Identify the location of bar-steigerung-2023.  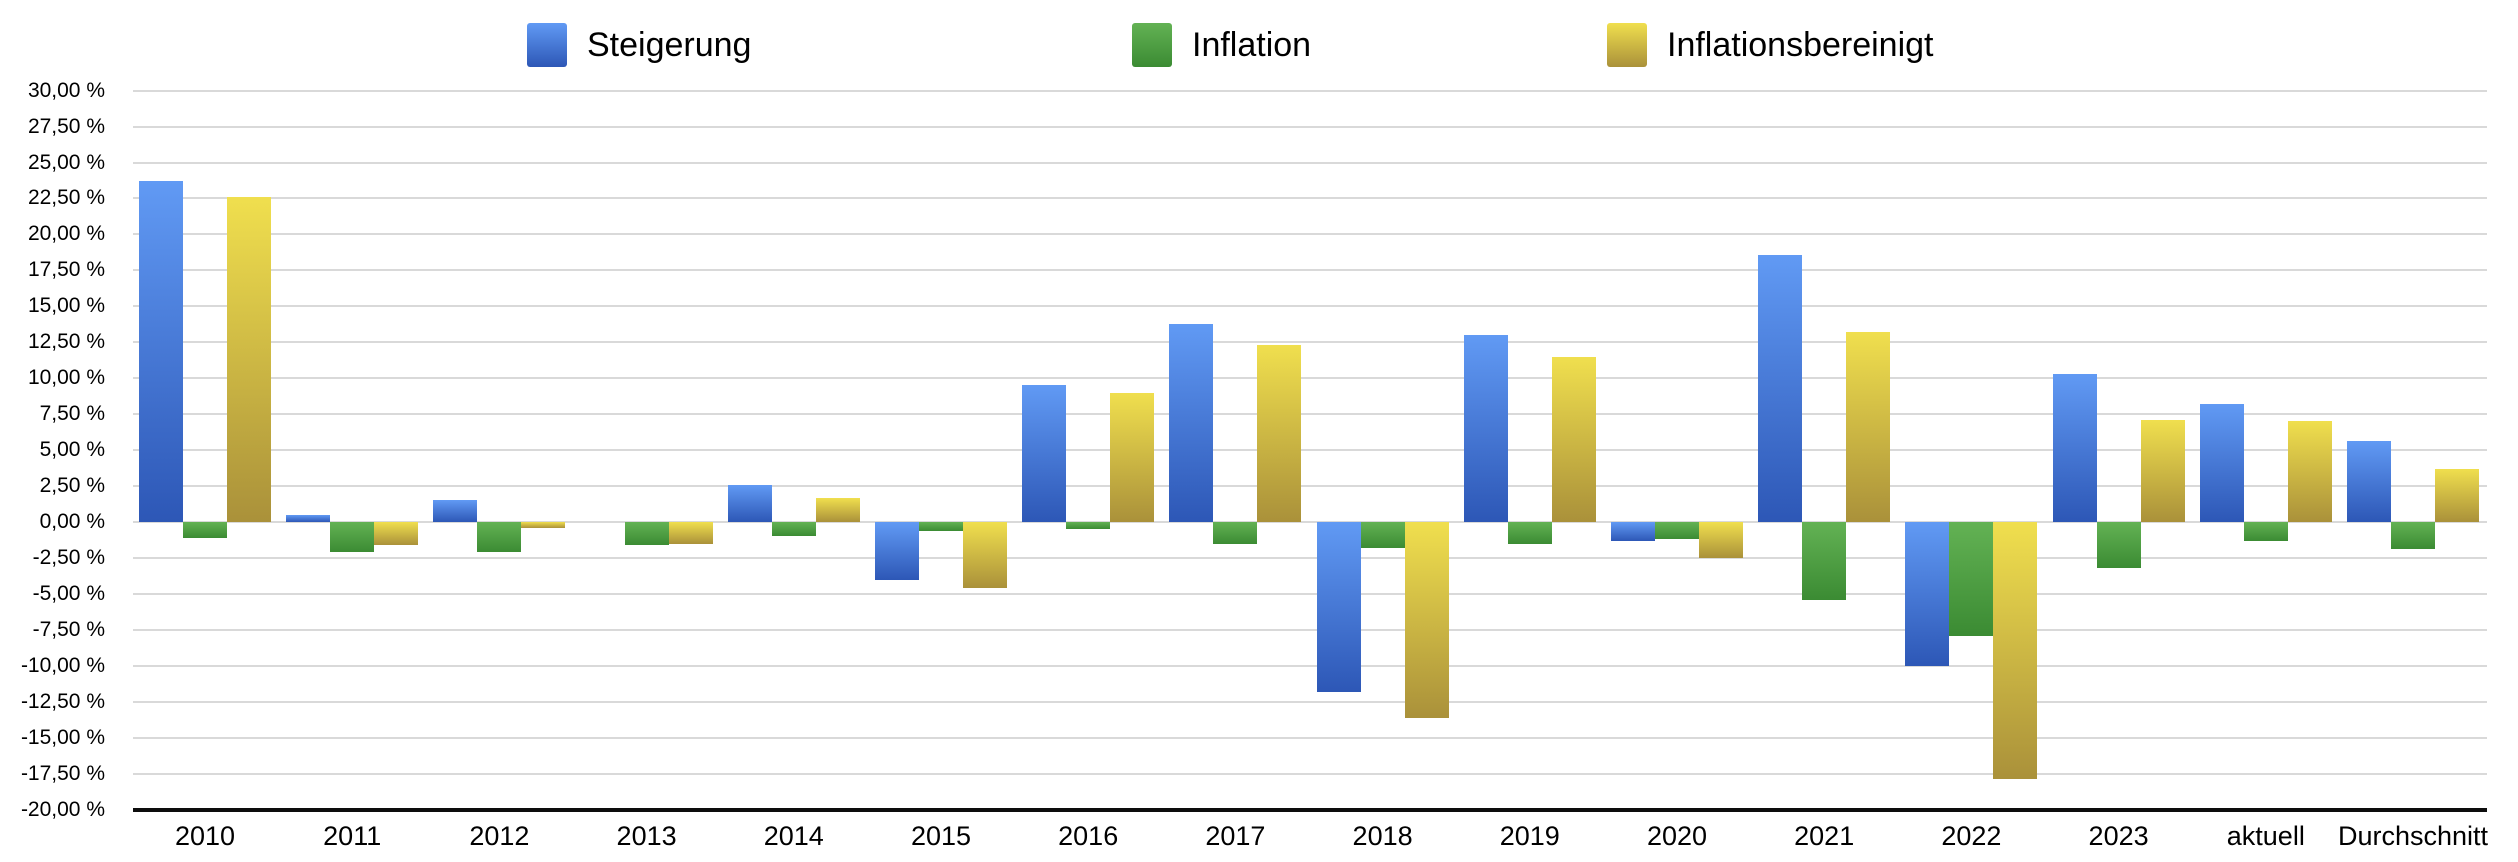
(2074, 447).